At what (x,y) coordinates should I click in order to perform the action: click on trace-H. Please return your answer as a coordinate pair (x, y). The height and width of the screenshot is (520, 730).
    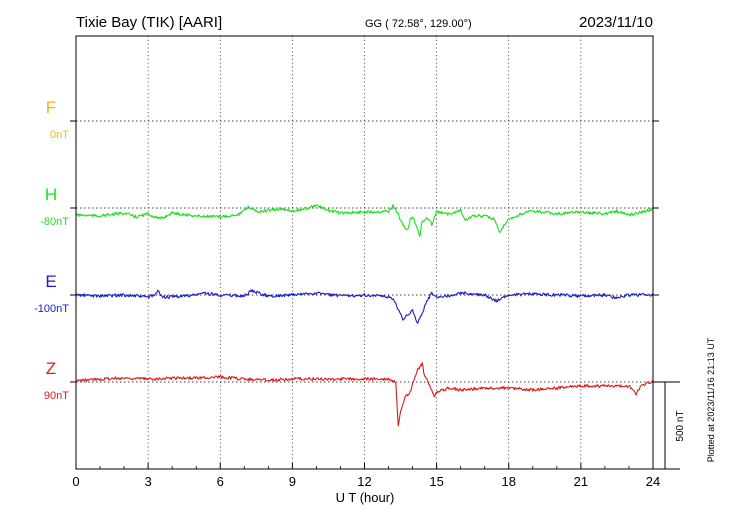
    Looking at the image, I should click on (364, 221).